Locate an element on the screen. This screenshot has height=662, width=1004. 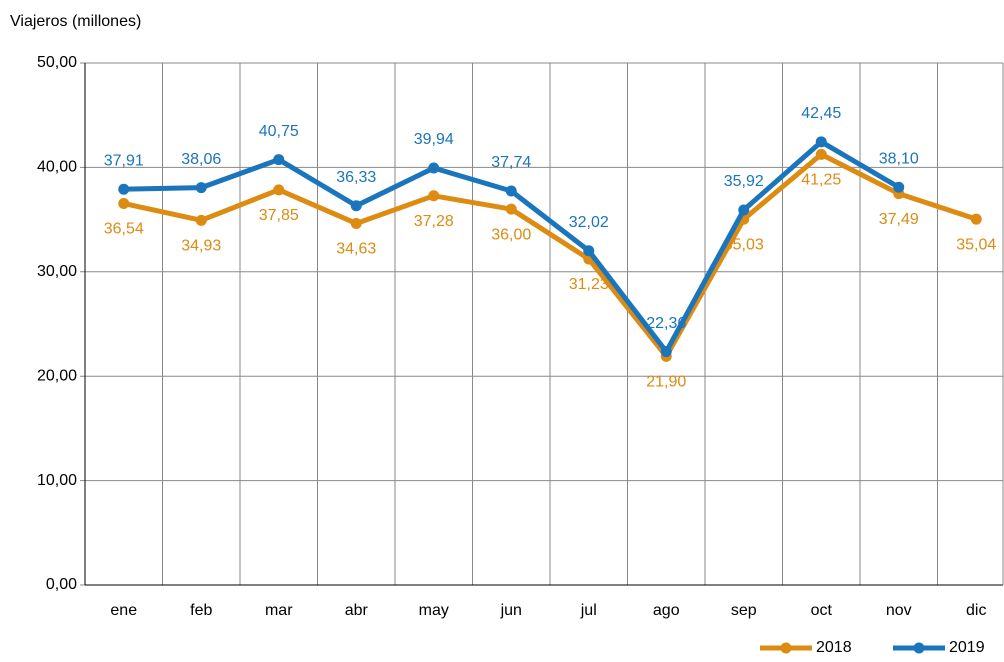
y-axis-label: Viajeros (millones) is located at coordinates (75, 21).